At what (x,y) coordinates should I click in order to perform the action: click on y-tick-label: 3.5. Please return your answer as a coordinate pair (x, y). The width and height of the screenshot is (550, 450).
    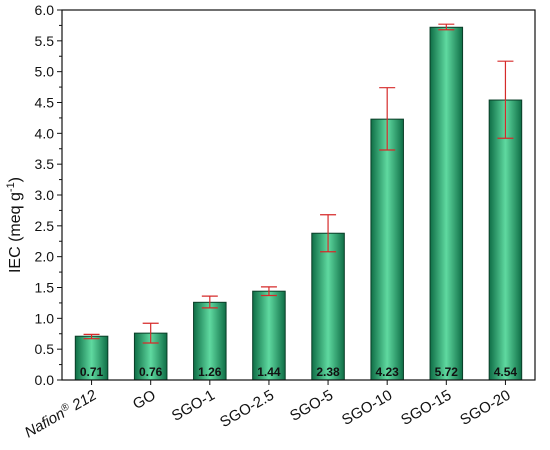
    Looking at the image, I should click on (45, 164).